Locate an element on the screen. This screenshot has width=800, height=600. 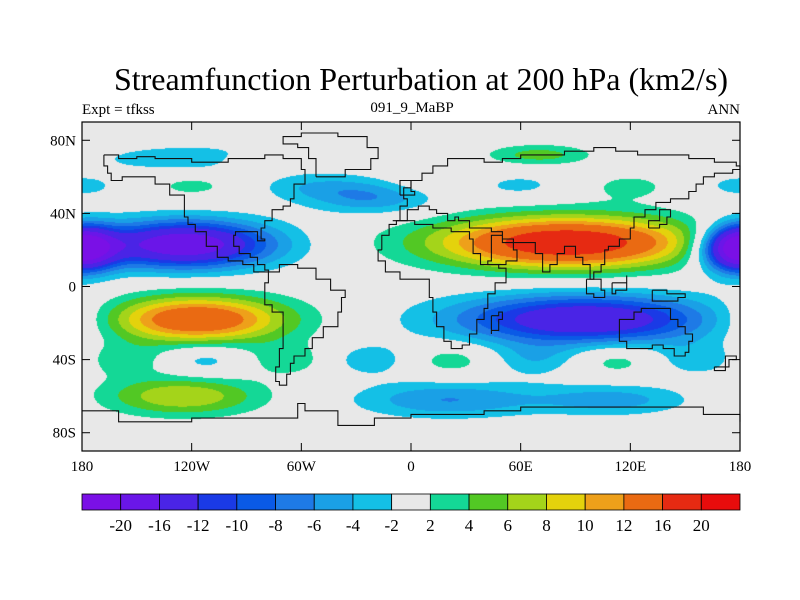
x-tick-label: 120W is located at coordinates (192, 467).